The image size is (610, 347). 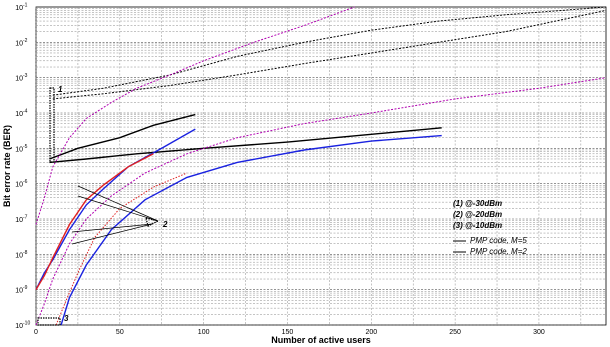 I want to click on annotation-1: (1) @-30dBm, so click(x=477, y=203).